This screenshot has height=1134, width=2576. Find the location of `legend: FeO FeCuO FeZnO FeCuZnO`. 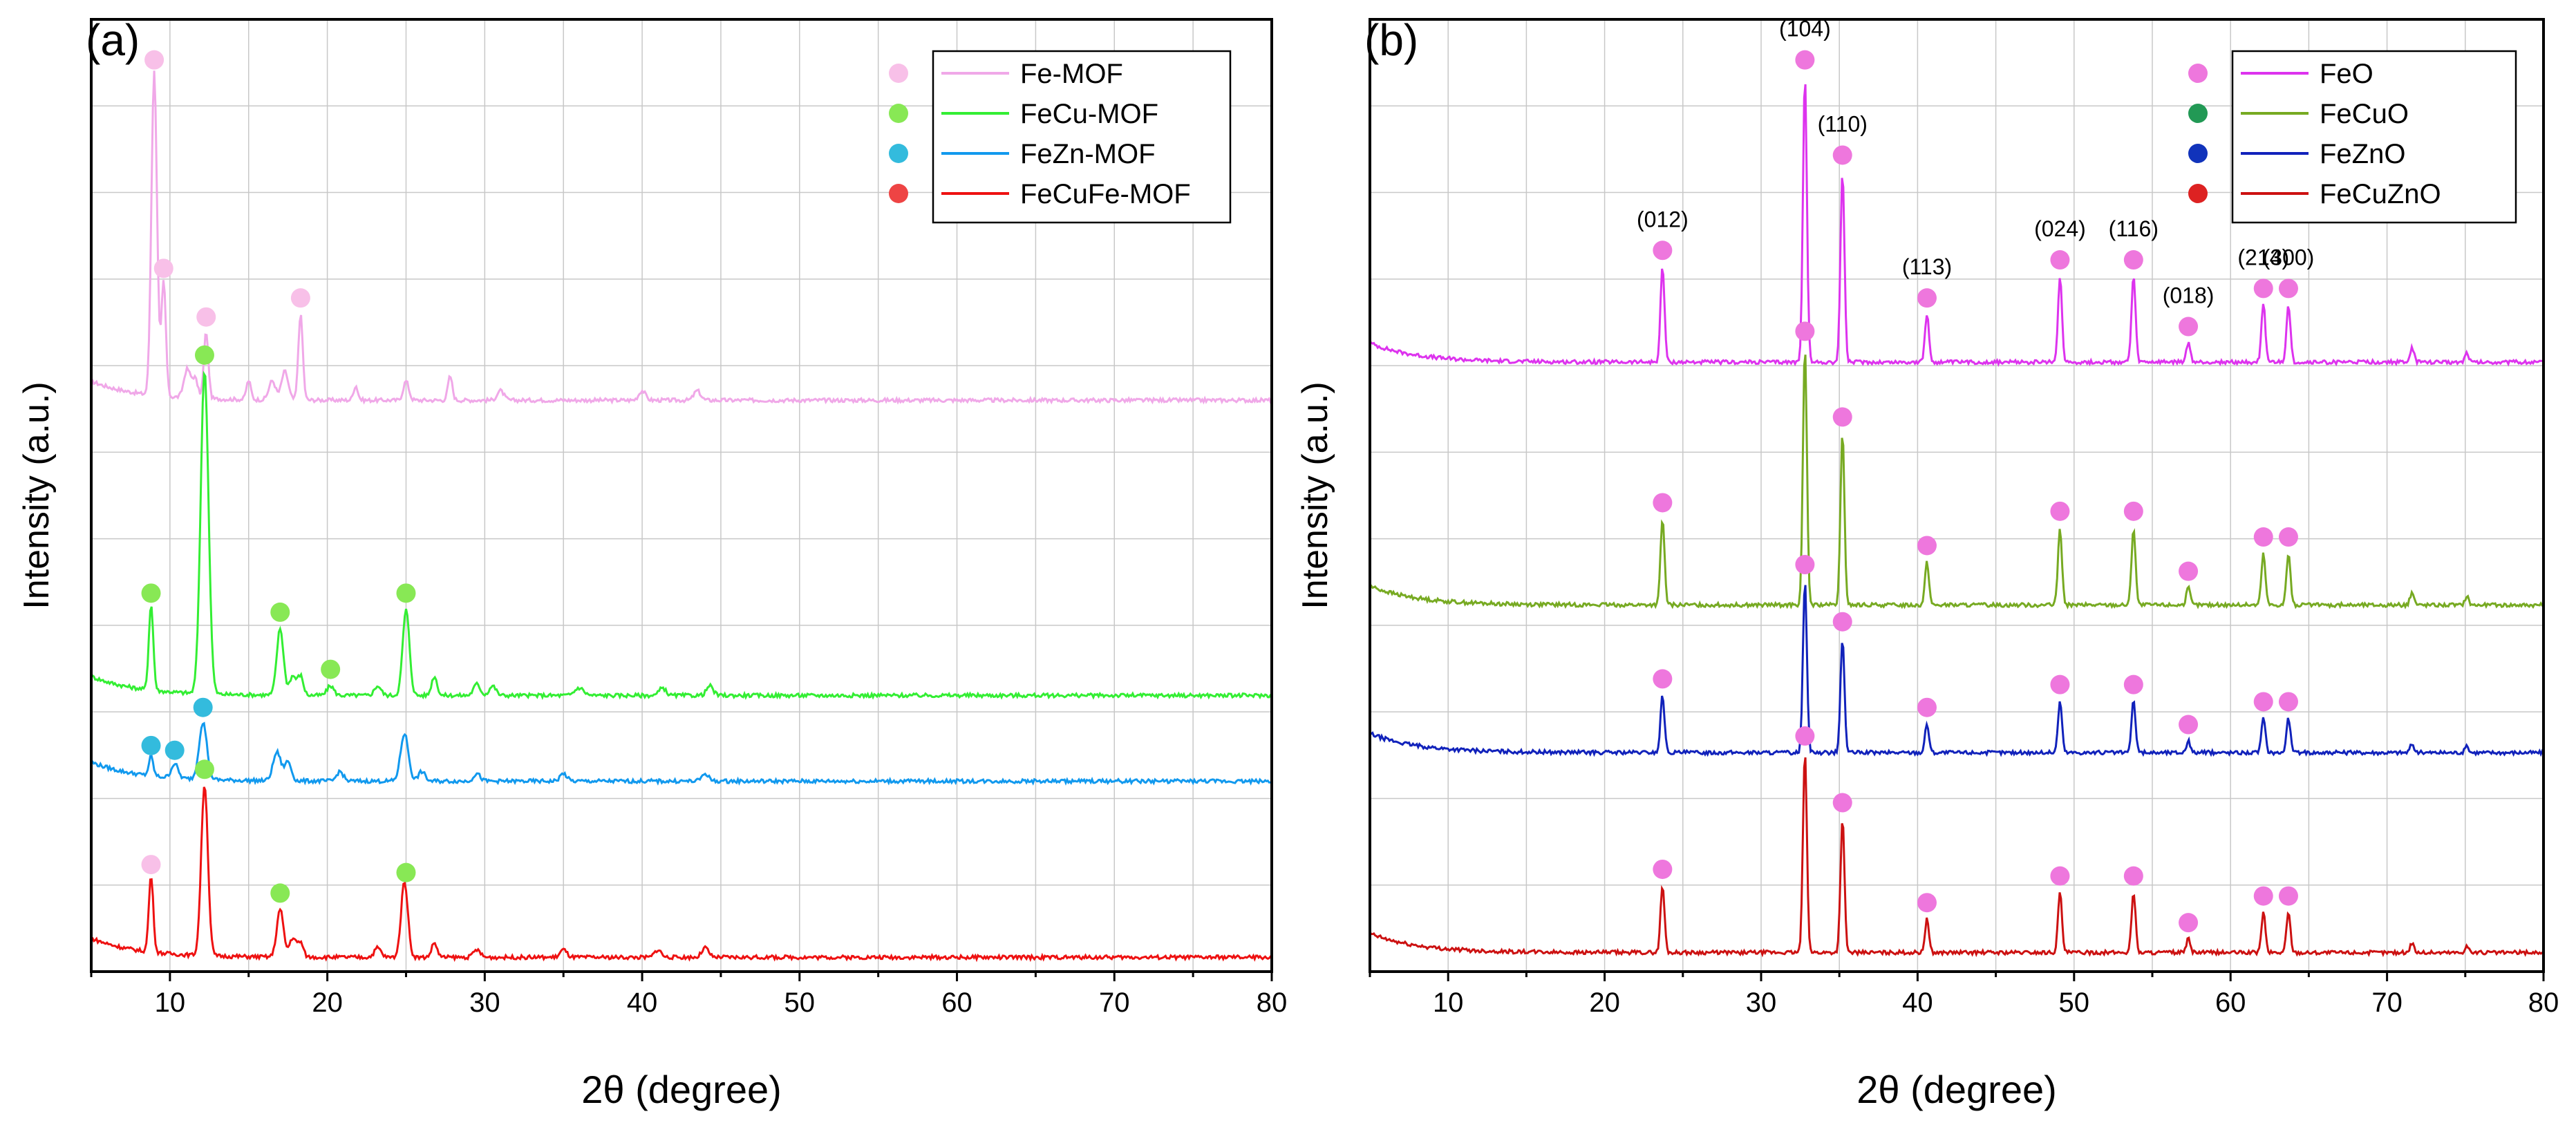

legend: FeO FeCuO FeZnO FeCuZnO is located at coordinates (2352, 137).